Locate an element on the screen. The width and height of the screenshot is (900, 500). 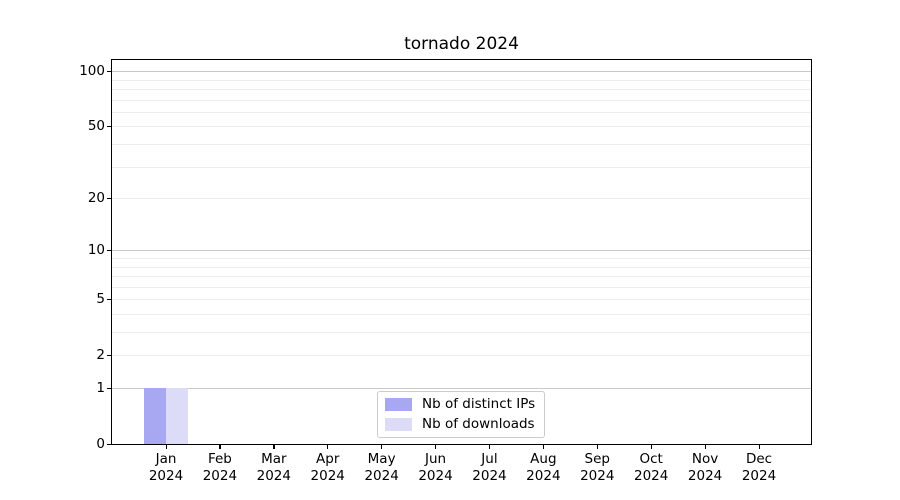
x-tick-label: Aug 2024 is located at coordinates (543, 468).